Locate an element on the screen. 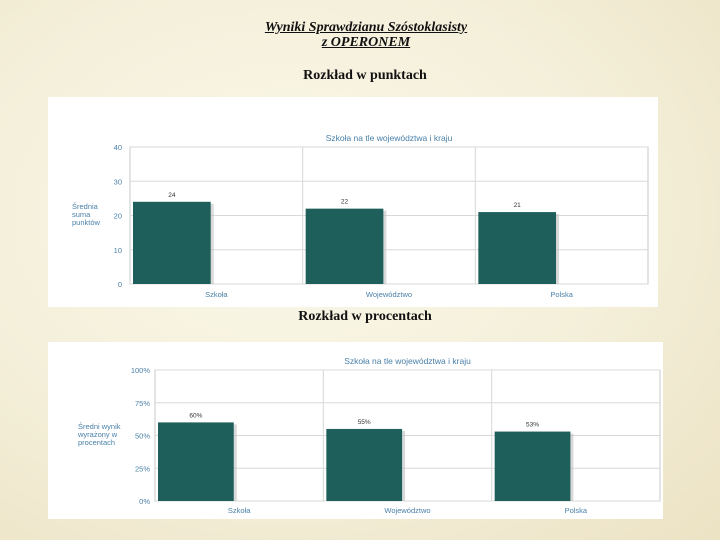 This screenshot has height=540, width=720. y-tick-label: 50% is located at coordinates (142, 436).